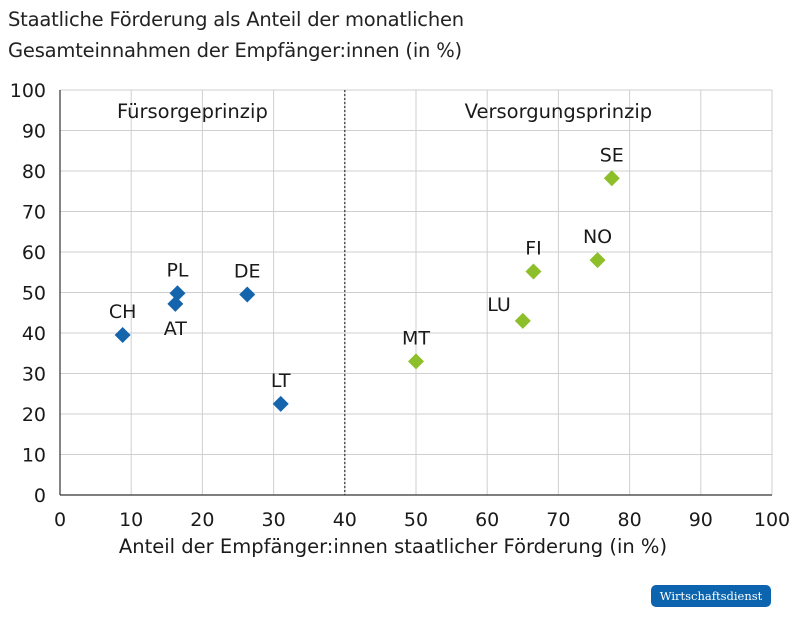 The image size is (800, 633). What do you see at coordinates (177, 270) in the screenshot?
I see `data-label-pl: PL` at bounding box center [177, 270].